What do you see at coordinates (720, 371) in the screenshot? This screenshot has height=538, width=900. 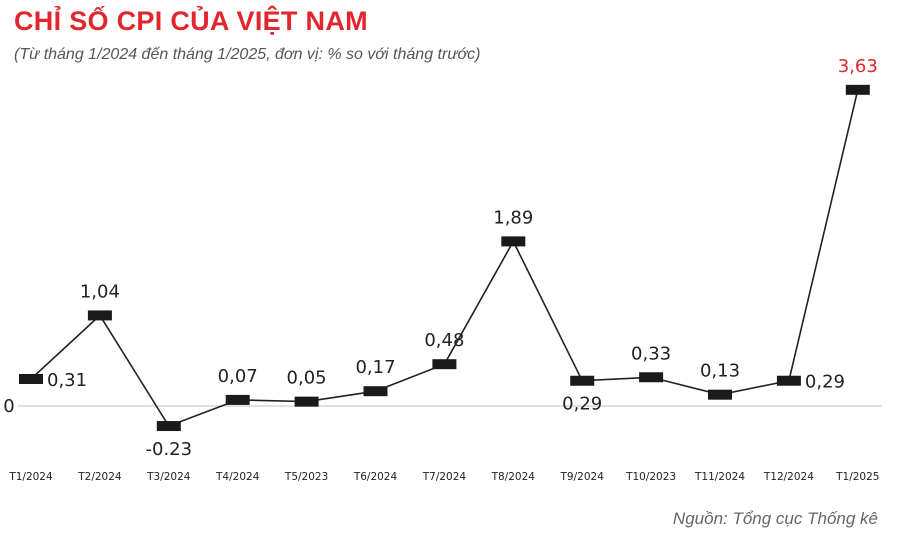 I see `data-label: 0,13` at bounding box center [720, 371].